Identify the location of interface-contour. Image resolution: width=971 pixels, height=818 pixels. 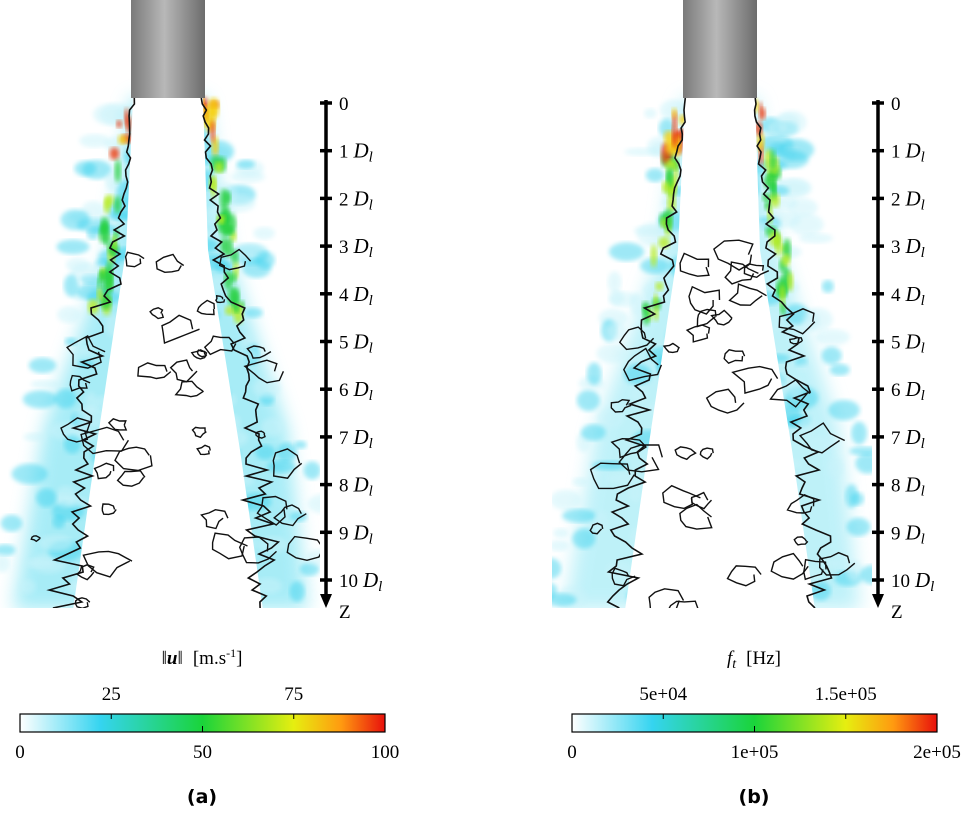
(793, 352).